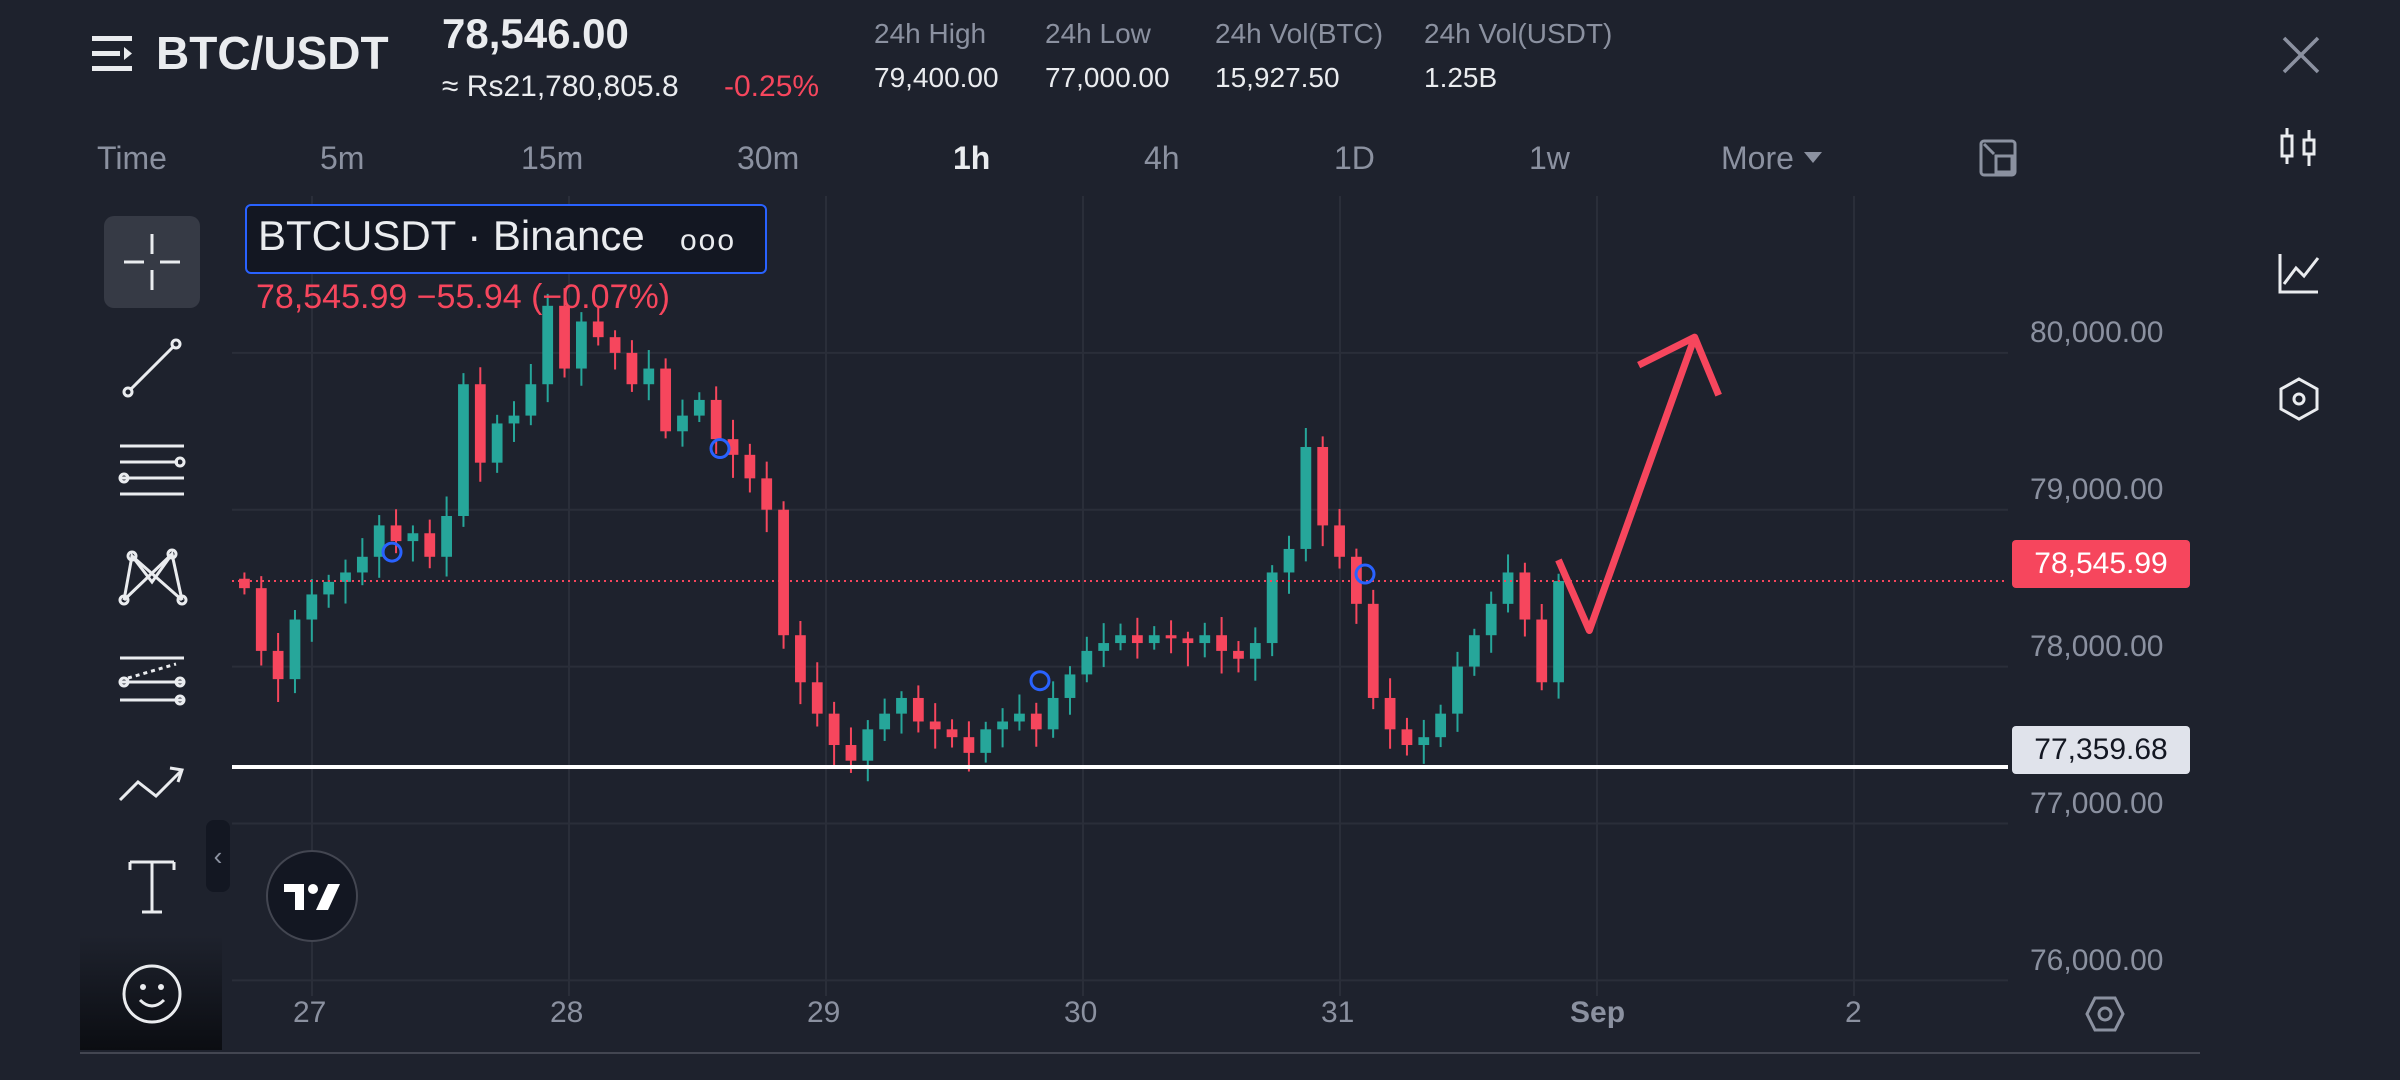  Describe the element at coordinates (1549, 158) in the screenshot. I see `tf-1w: 1w` at that location.